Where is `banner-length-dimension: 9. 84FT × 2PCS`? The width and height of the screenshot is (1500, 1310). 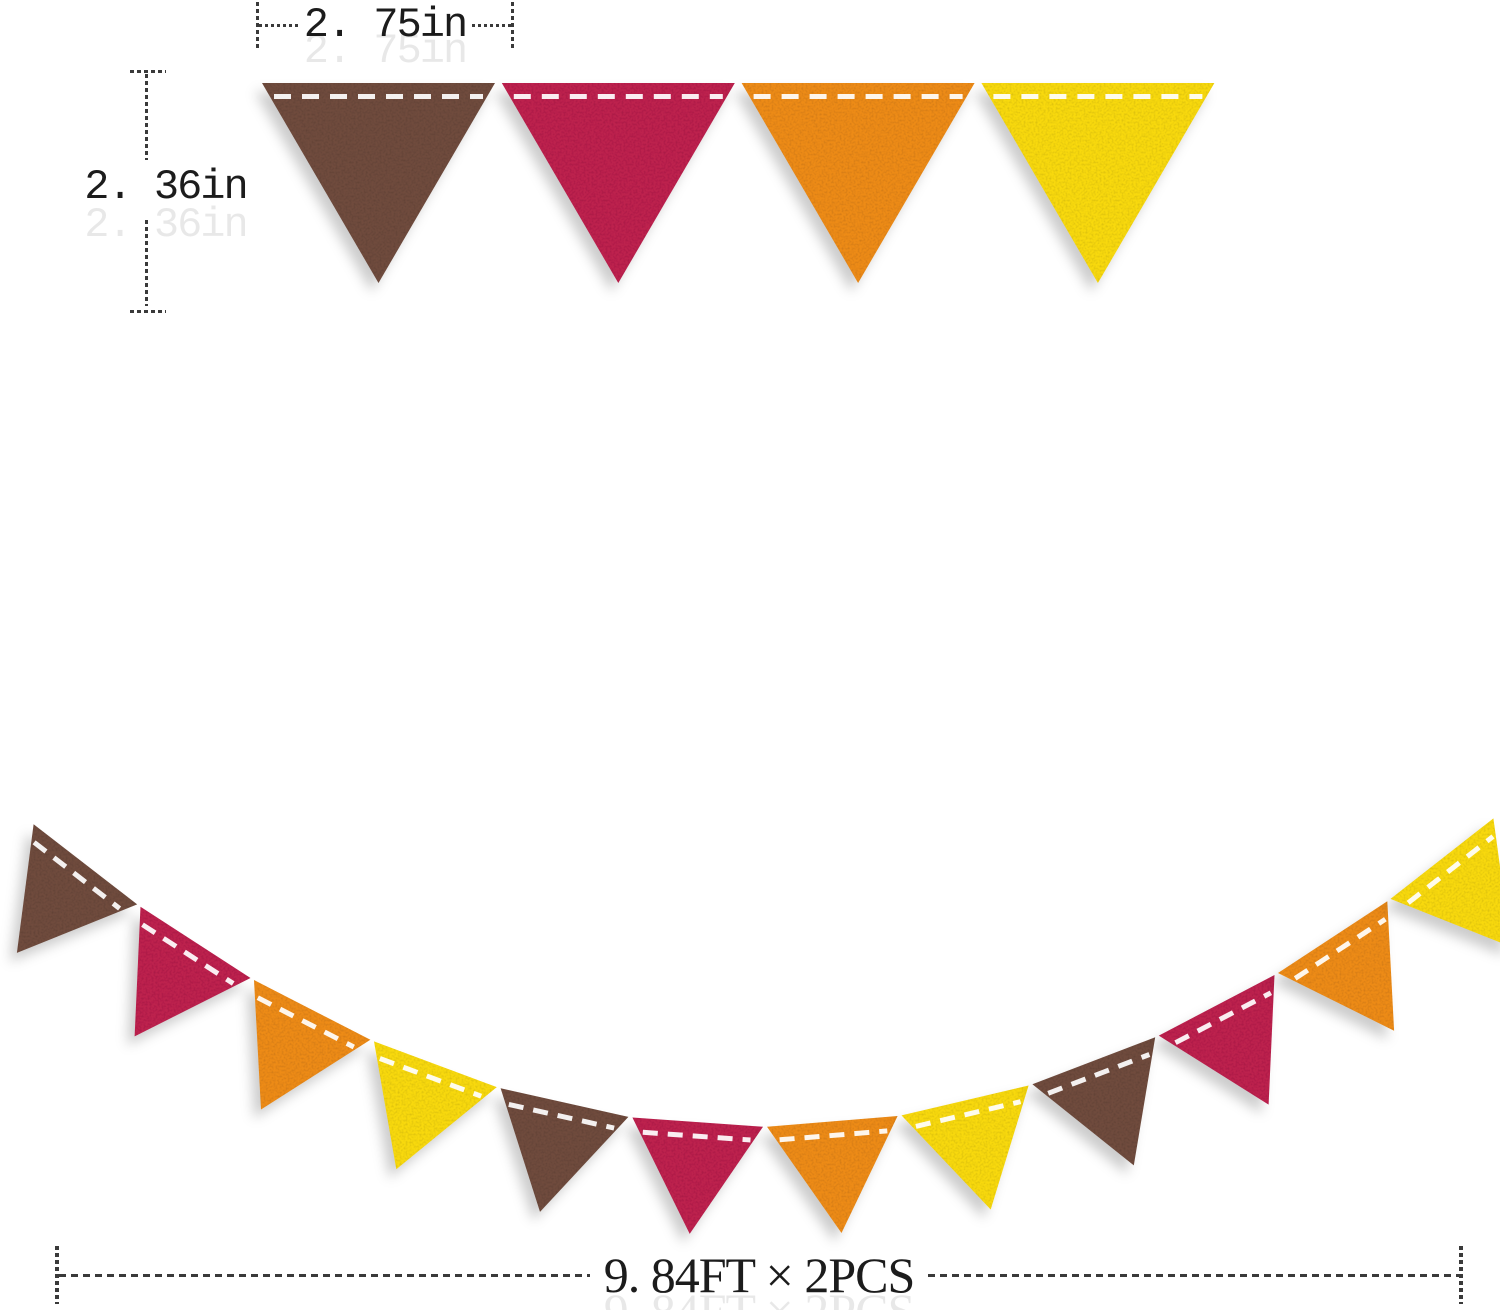 banner-length-dimension: 9. 84FT × 2PCS is located at coordinates (759, 1275).